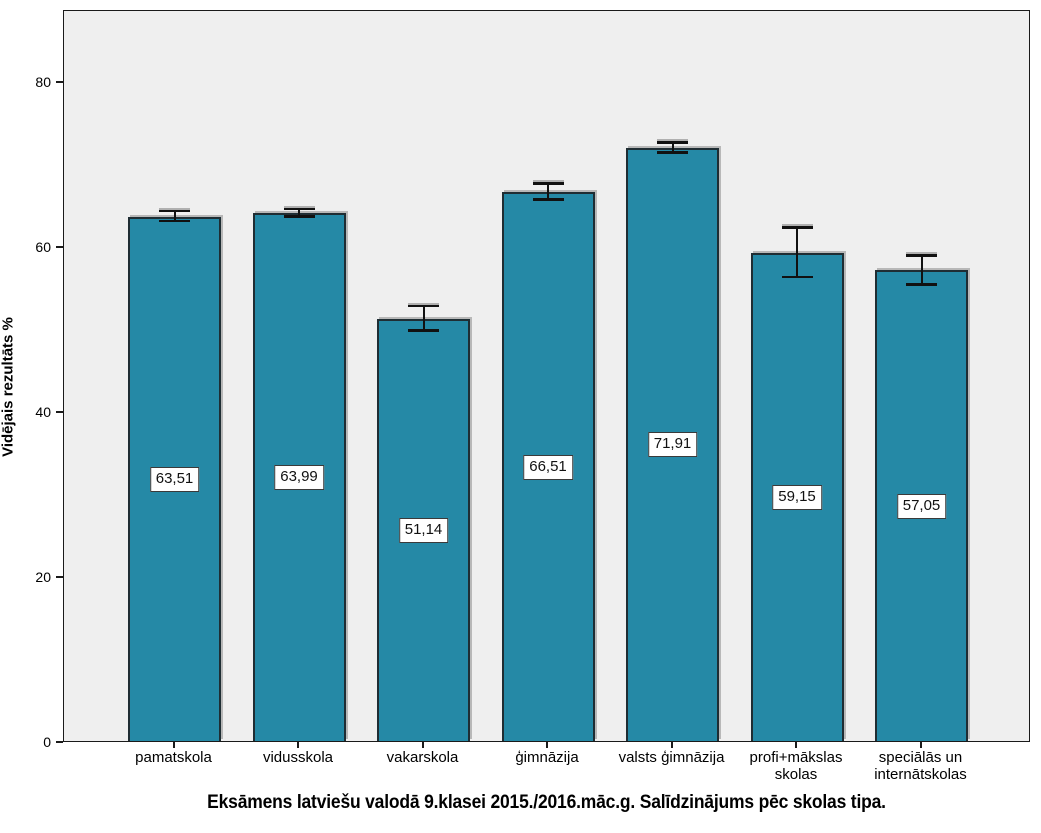 The width and height of the screenshot is (1041, 833). Describe the element at coordinates (796, 766) in the screenshot. I see `x-category-label: profi+mākslas skolas` at that location.